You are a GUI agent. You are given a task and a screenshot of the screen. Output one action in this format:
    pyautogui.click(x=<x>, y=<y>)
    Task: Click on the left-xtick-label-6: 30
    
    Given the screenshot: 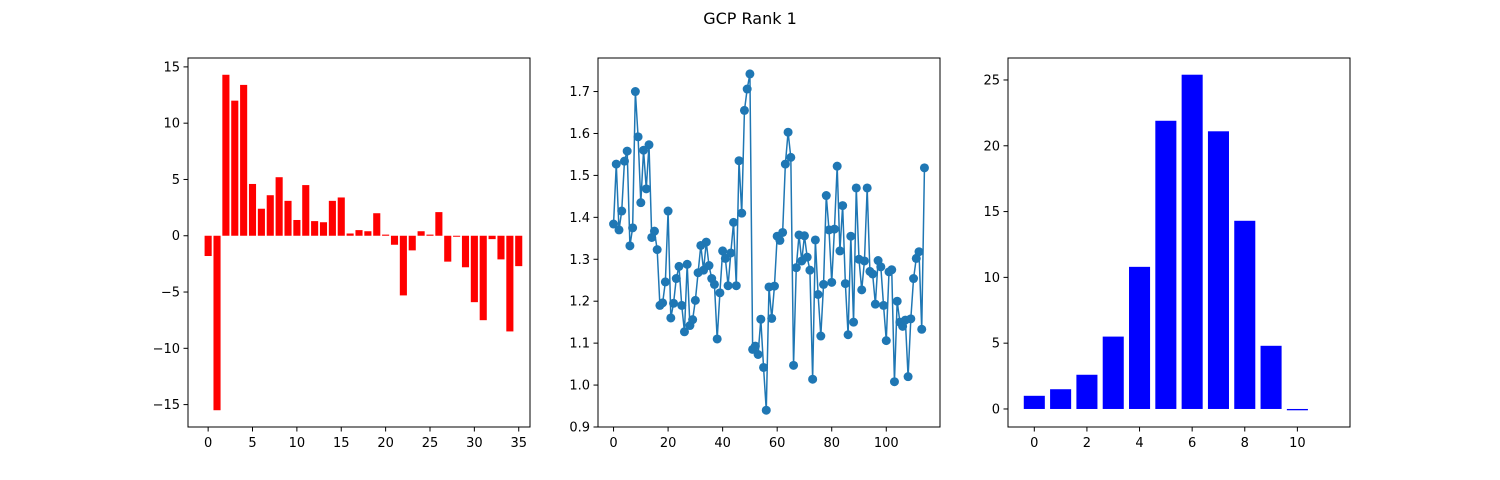 What is the action you would take?
    pyautogui.click(x=474, y=443)
    